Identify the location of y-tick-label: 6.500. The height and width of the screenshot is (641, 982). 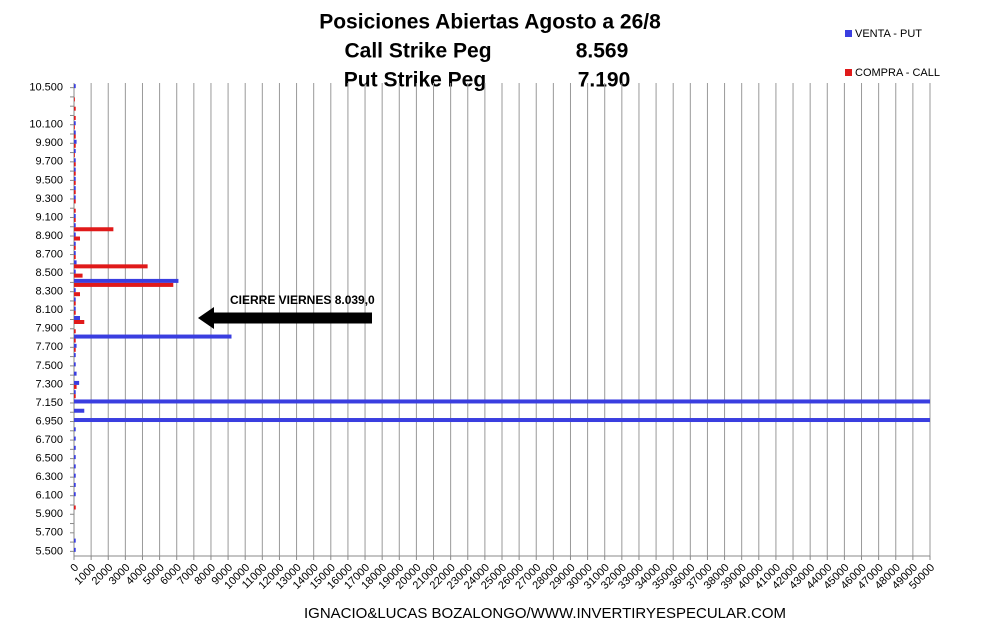
(49, 459).